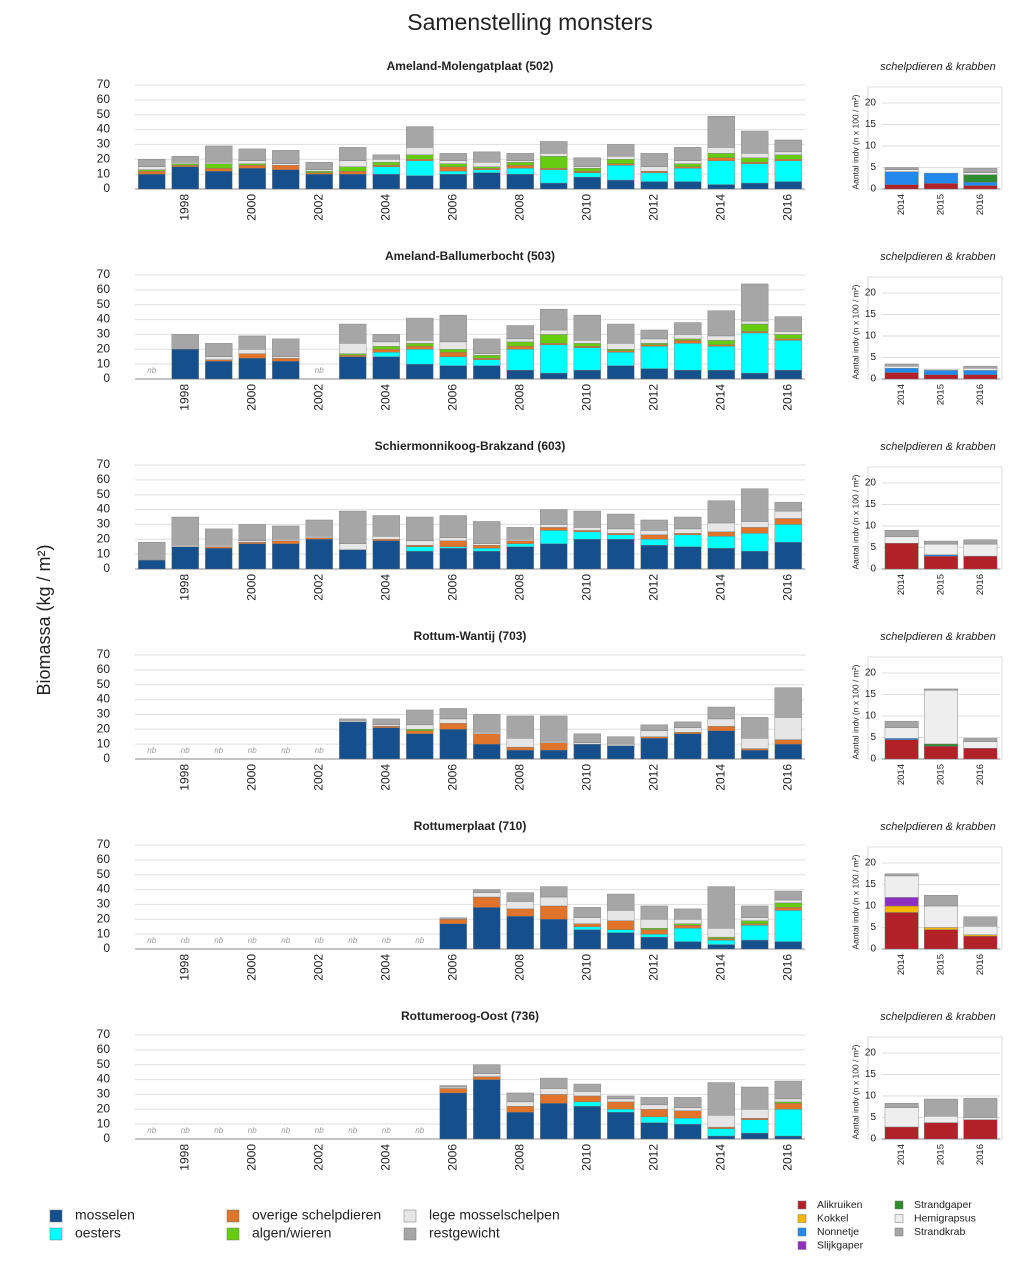 The height and width of the screenshot is (1265, 1024). Describe the element at coordinates (838, 1232) in the screenshot. I see `legend-label: Nonnetje` at that location.